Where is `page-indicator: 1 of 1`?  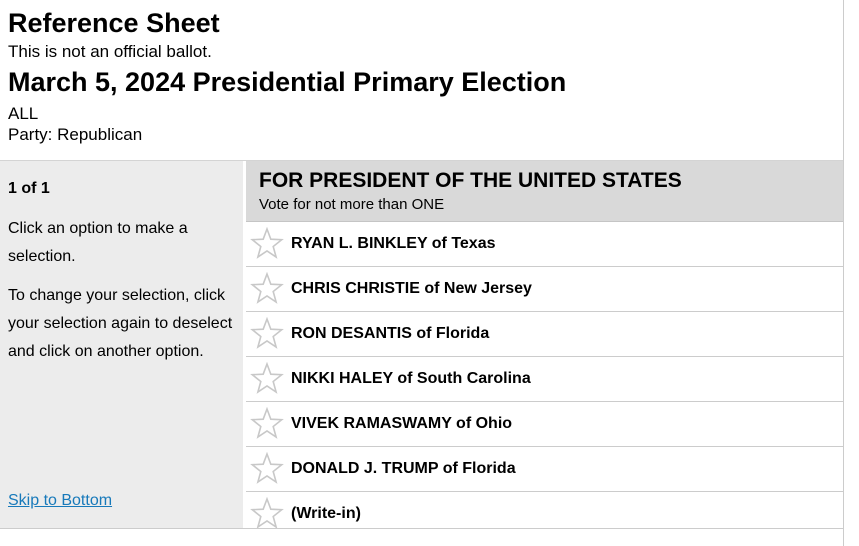
page-indicator: 1 of 1 is located at coordinates (29, 188).